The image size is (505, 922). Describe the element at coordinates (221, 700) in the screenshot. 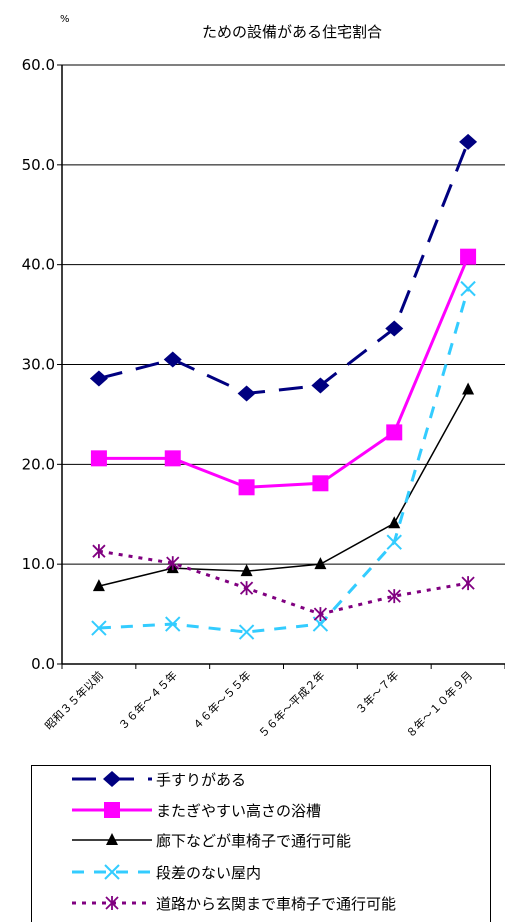

I see `x-tick-label-2: ４６年～５５年` at that location.